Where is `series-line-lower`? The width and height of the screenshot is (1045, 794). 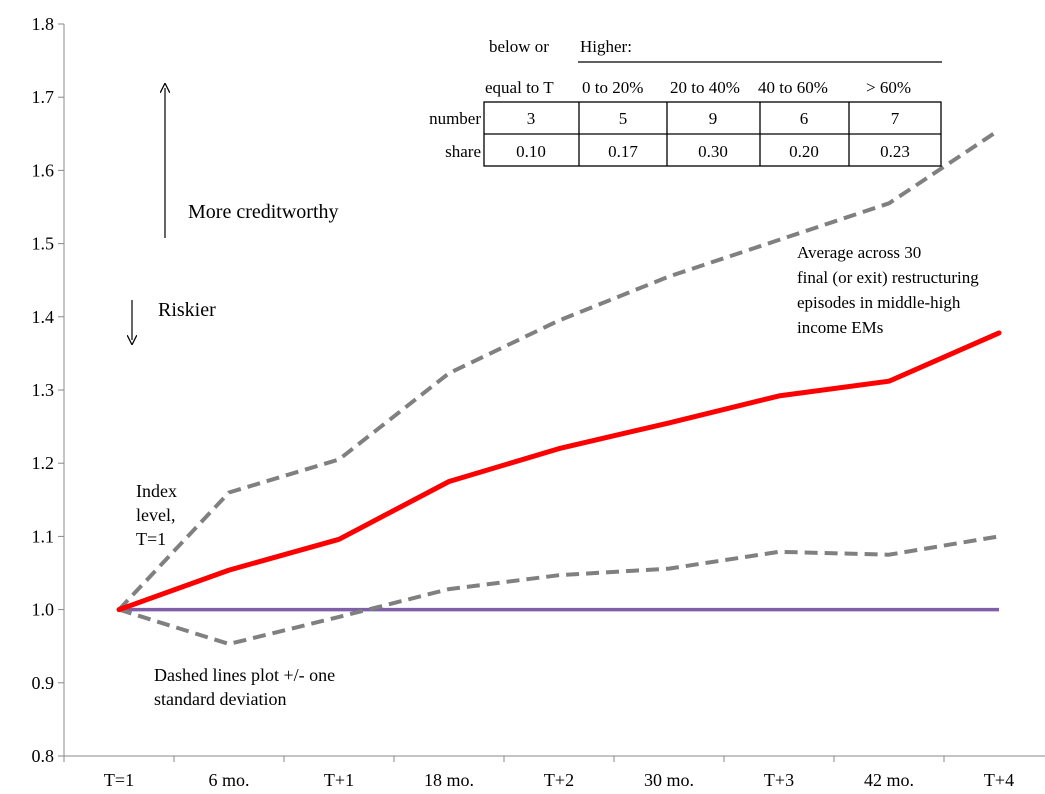 series-line-lower is located at coordinates (559, 590).